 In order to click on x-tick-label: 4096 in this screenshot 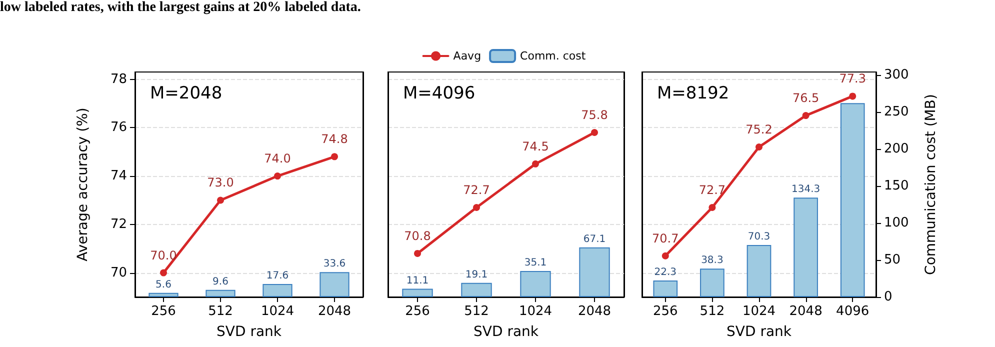, I will do `click(853, 311)`.